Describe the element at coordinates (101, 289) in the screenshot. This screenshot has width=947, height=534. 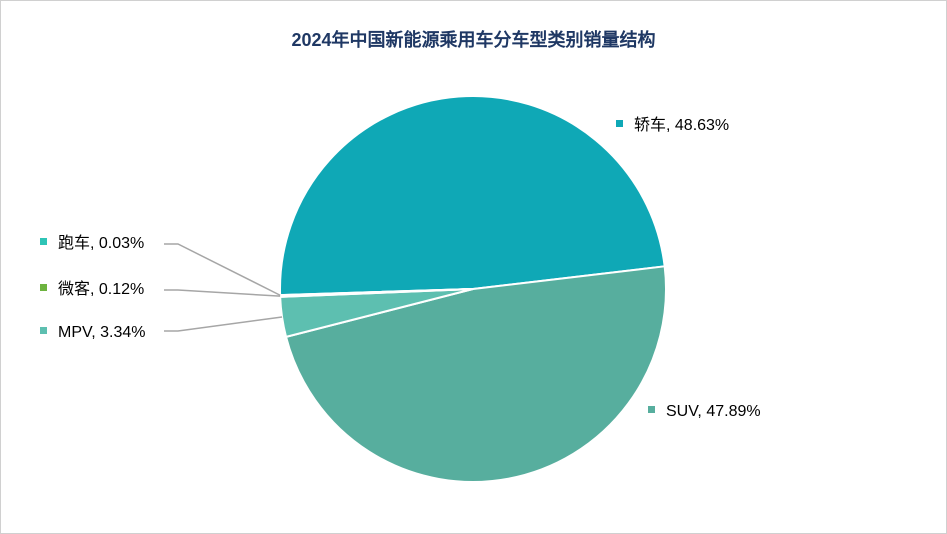
I see `slice-label: 微客, 0.12%` at that location.